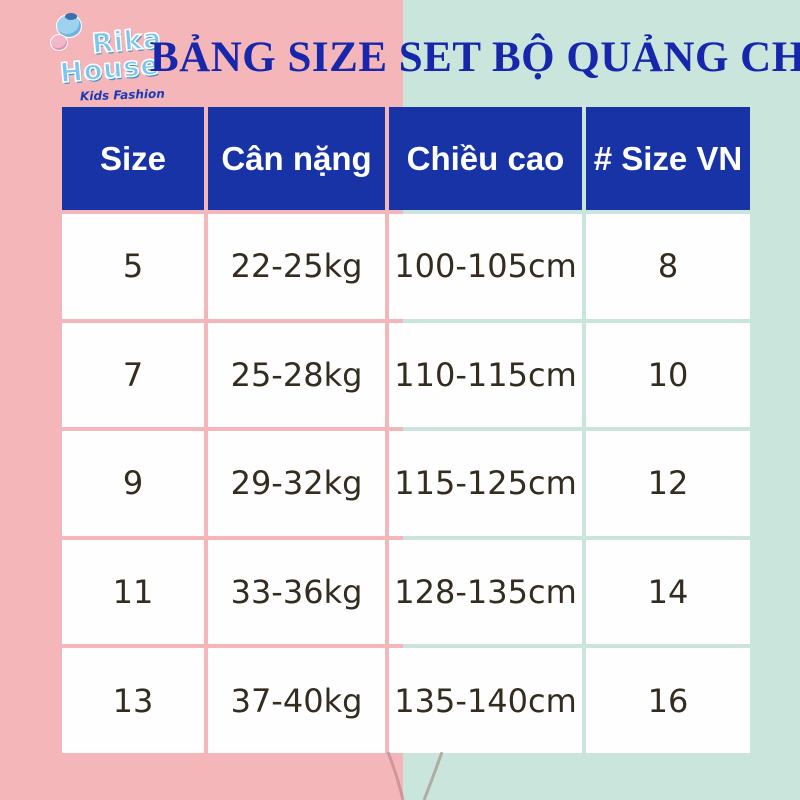  I want to click on brand-name-line2: House, so click(110, 69).